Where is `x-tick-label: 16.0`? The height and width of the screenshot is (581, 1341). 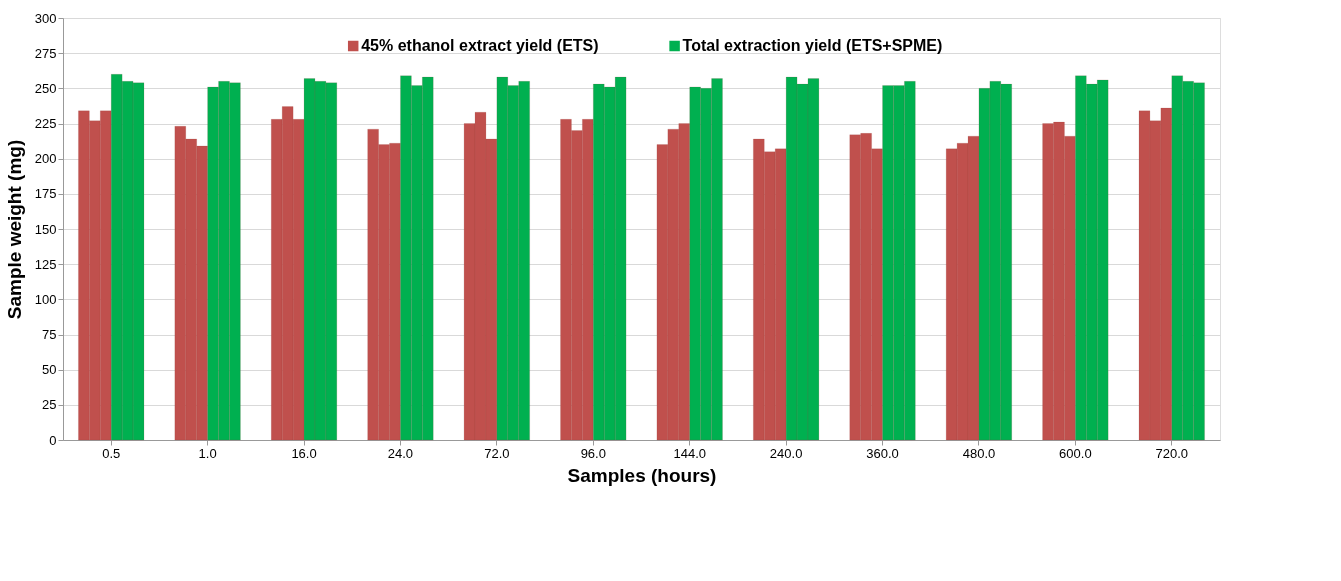
x-tick-label: 16.0 is located at coordinates (304, 453).